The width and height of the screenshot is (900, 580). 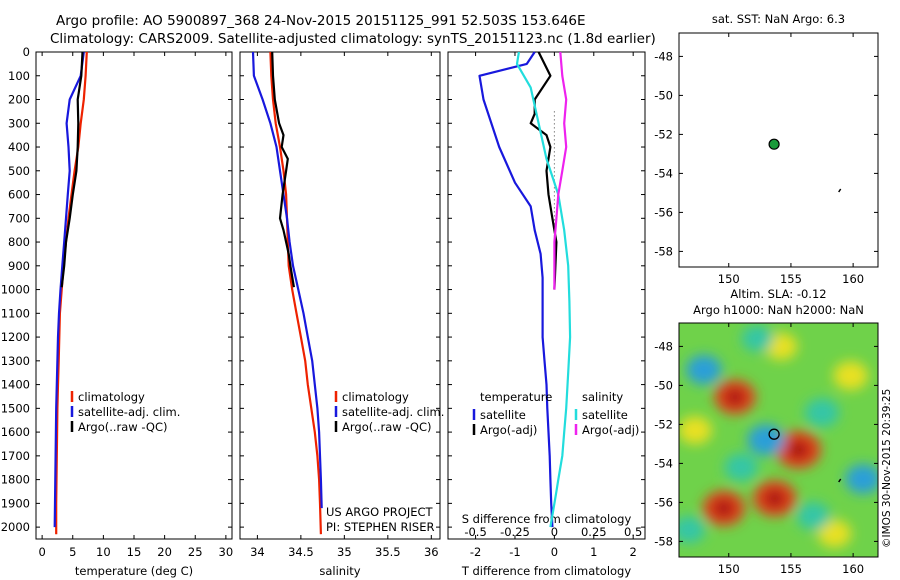 I want to click on imos-stamp: ©IMOS 30-Nov-2015 20:39:25, so click(x=887, y=468).